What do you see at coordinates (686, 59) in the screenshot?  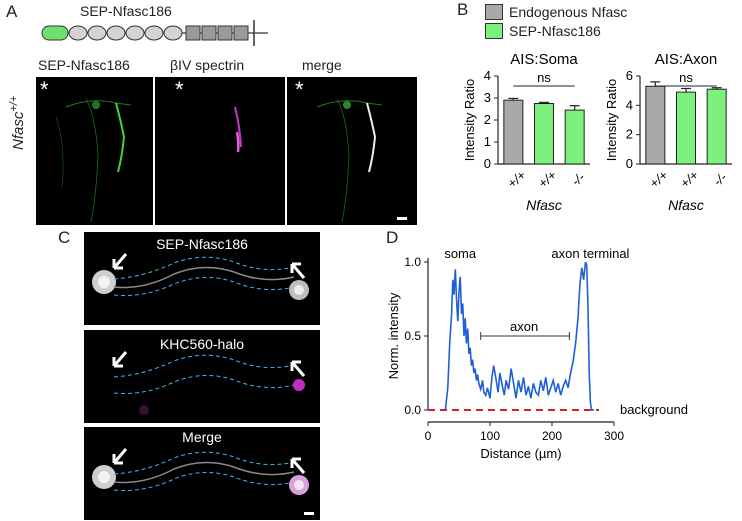 I see `chart-title: AIS:Axon` at bounding box center [686, 59].